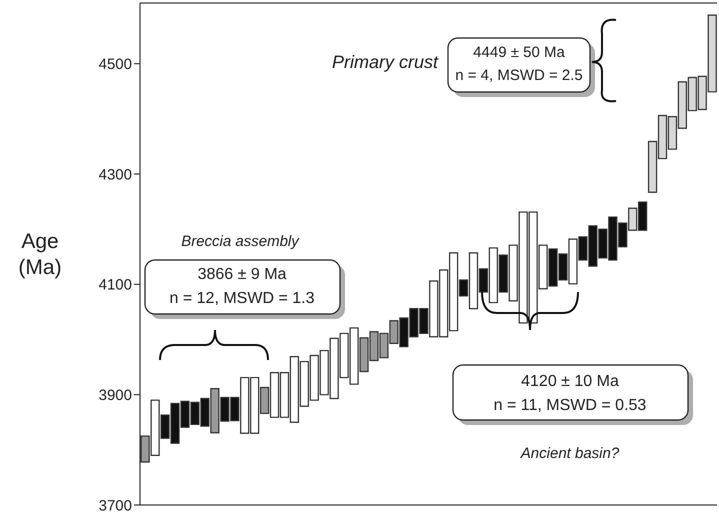 The width and height of the screenshot is (719, 515). What do you see at coordinates (385, 62) in the screenshot?
I see `annotation: Primary crust` at bounding box center [385, 62].